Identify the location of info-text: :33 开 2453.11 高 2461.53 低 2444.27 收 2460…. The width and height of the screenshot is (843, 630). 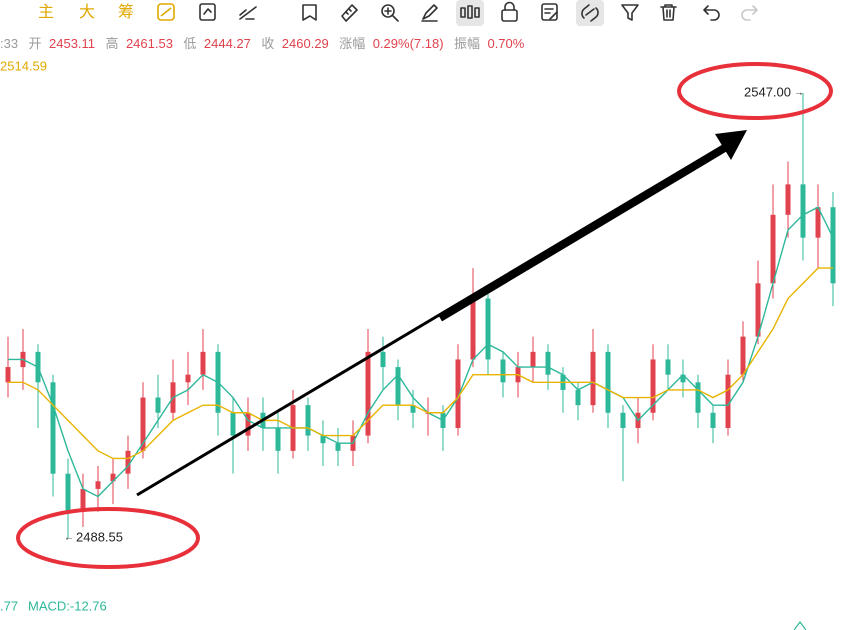
(262, 44).